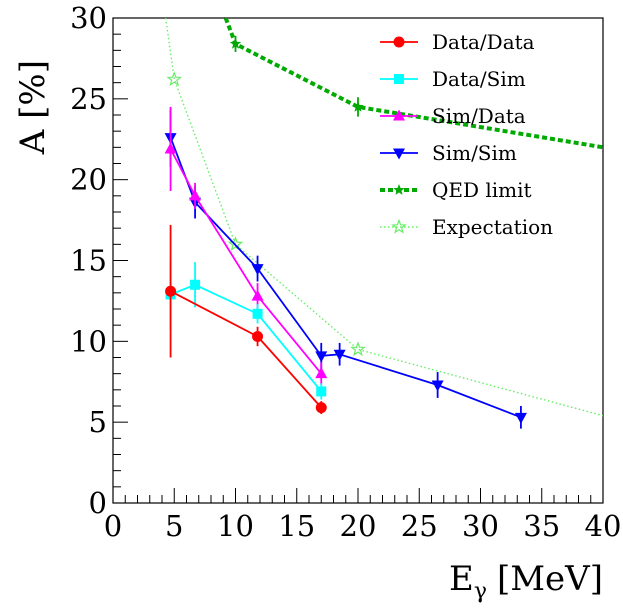  What do you see at coordinates (541, 526) in the screenshot?
I see `x-tick-label: 35` at bounding box center [541, 526].